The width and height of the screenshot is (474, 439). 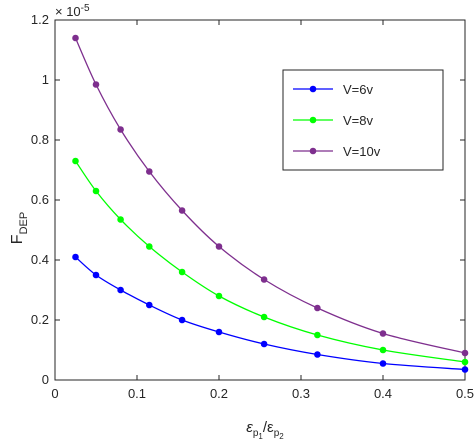 What do you see at coordinates (40, 199) in the screenshot?
I see `y-tick-label: 0.6` at bounding box center [40, 199].